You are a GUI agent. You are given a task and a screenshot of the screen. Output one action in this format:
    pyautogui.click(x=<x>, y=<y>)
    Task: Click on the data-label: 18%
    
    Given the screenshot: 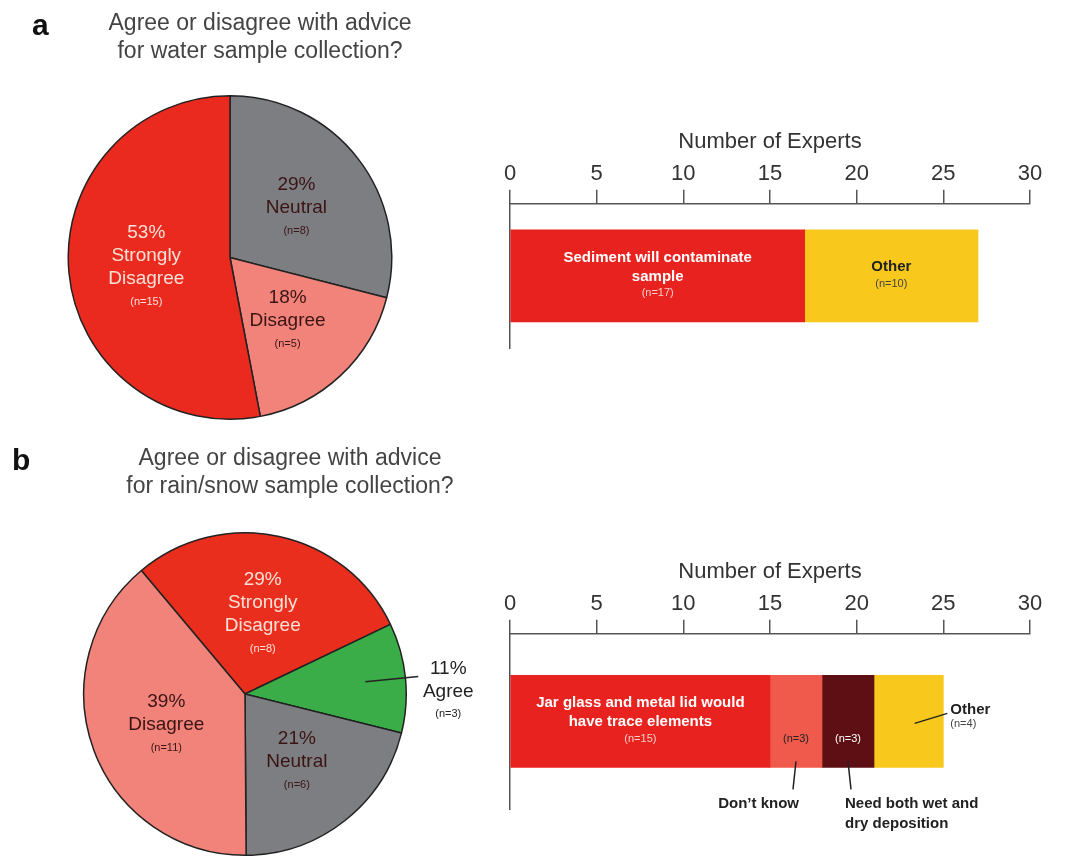 What is the action you would take?
    pyautogui.click(x=287, y=297)
    